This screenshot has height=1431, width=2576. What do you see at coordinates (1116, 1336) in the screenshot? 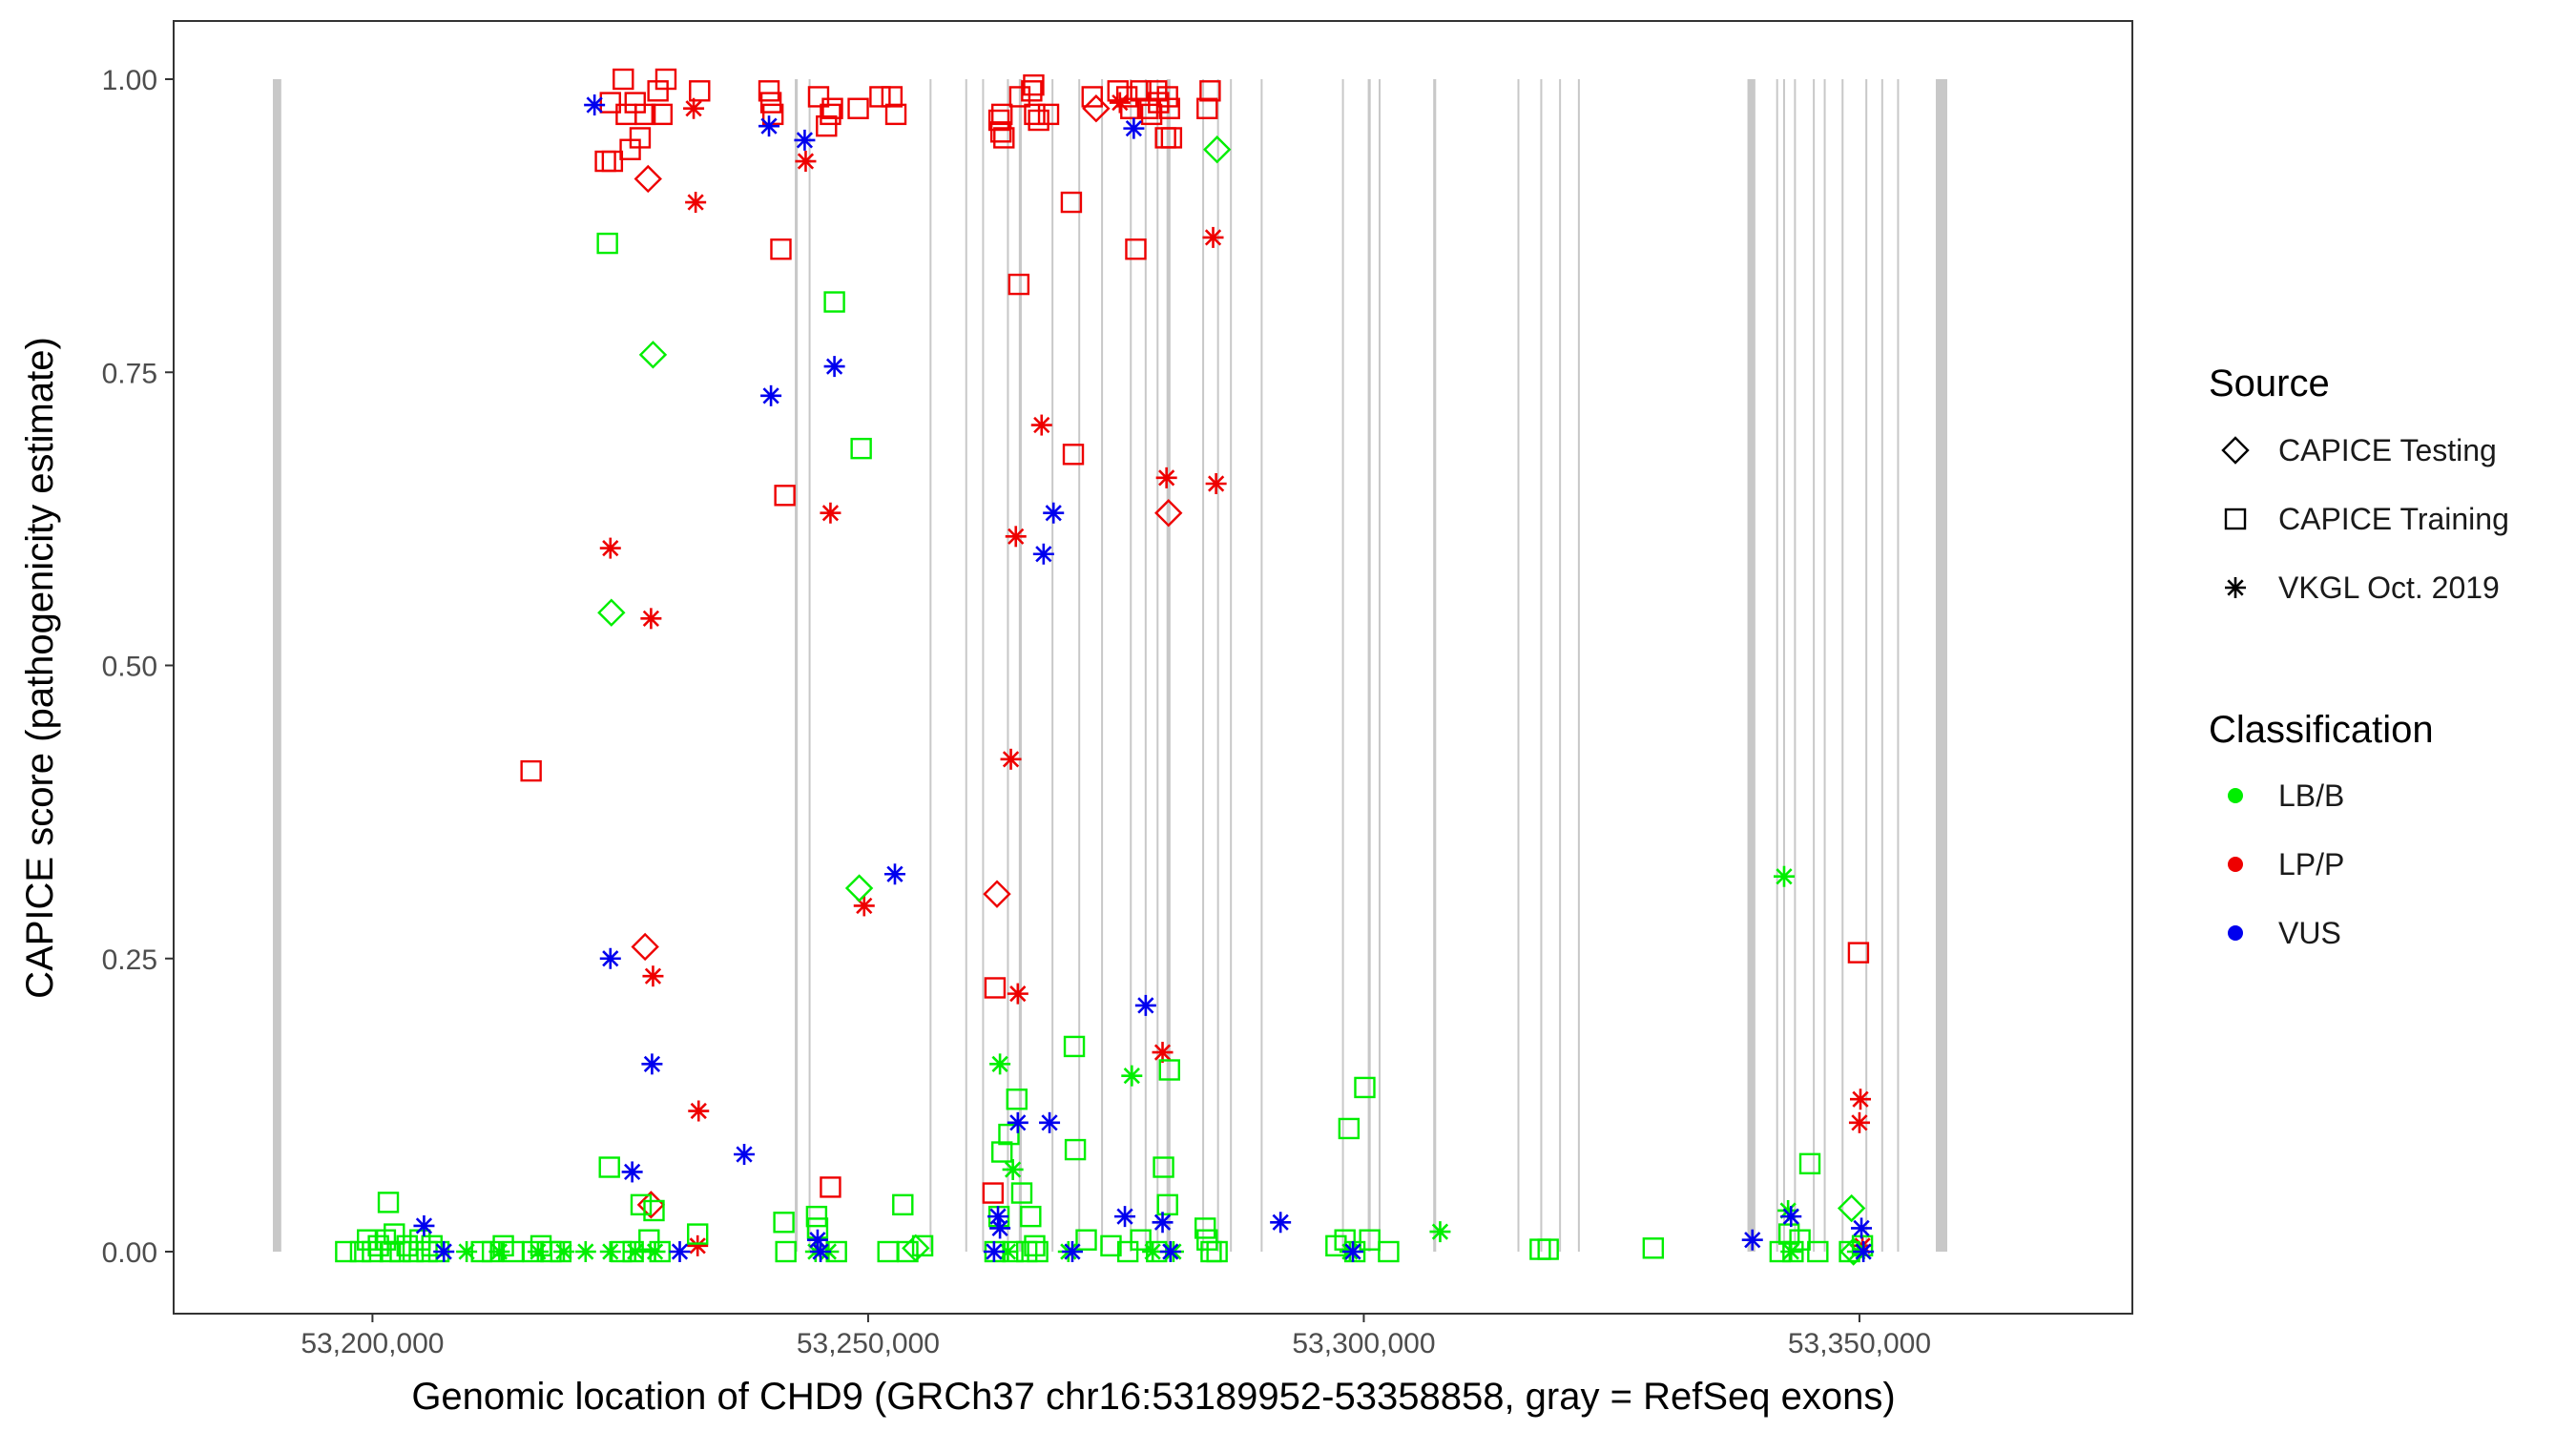
I see `x-axis: 53,200,000 53,250,000 53,300,000 53,350,000` at bounding box center [1116, 1336].